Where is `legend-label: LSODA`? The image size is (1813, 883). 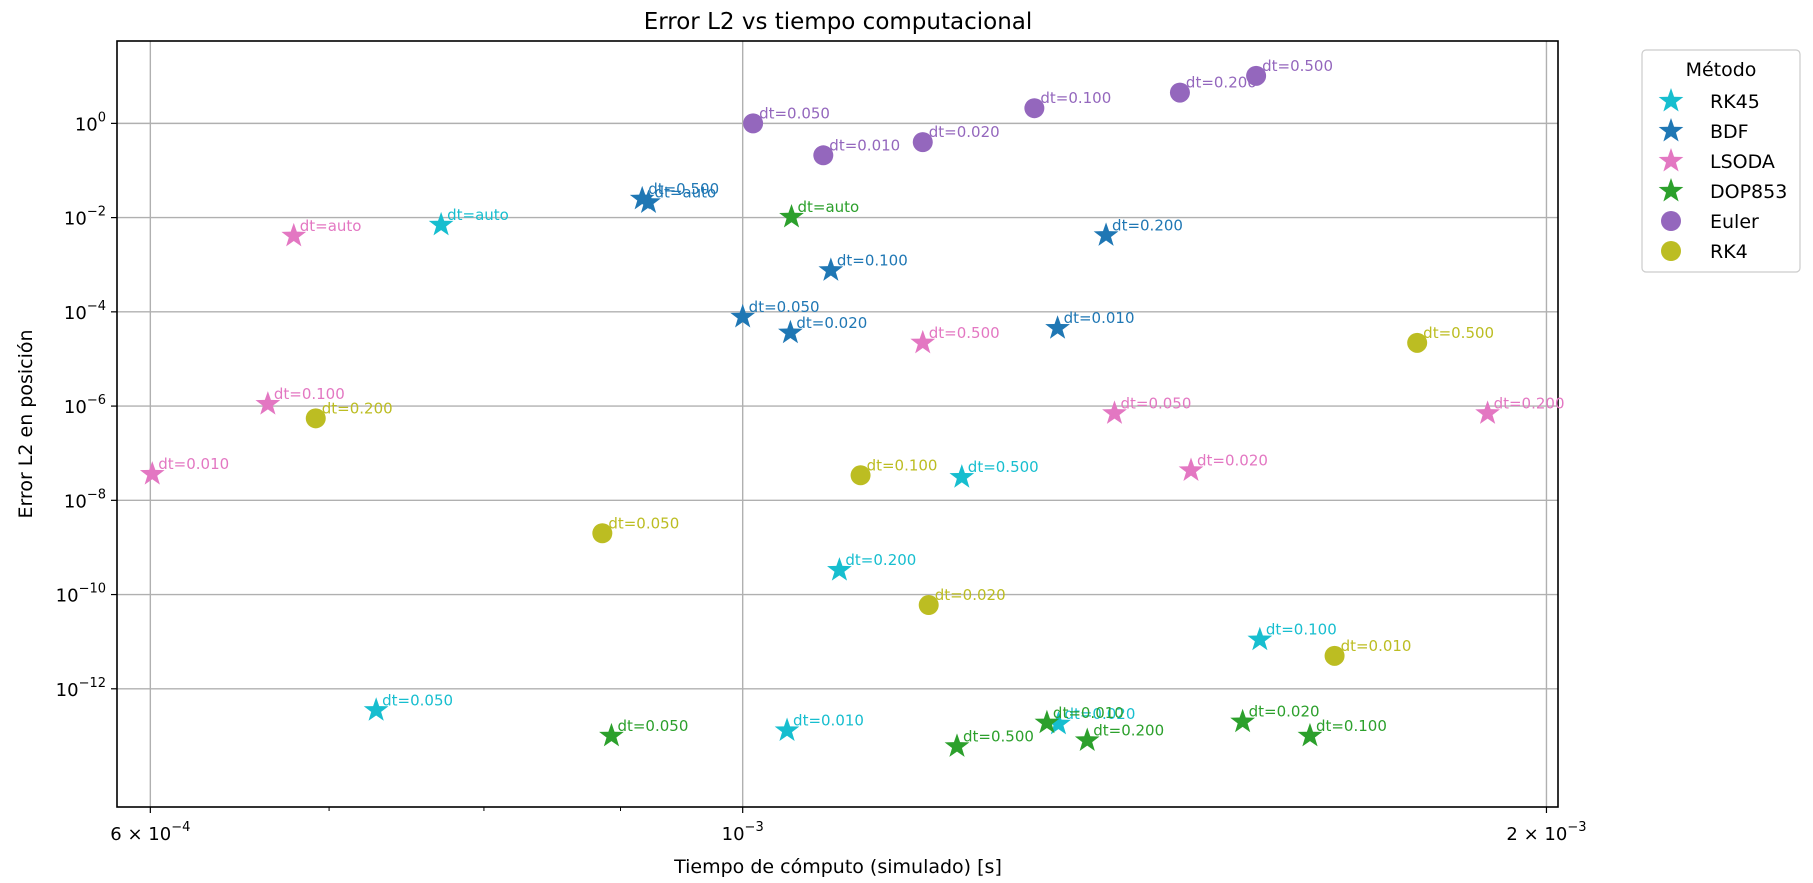
legend-label: LSODA is located at coordinates (1742, 162).